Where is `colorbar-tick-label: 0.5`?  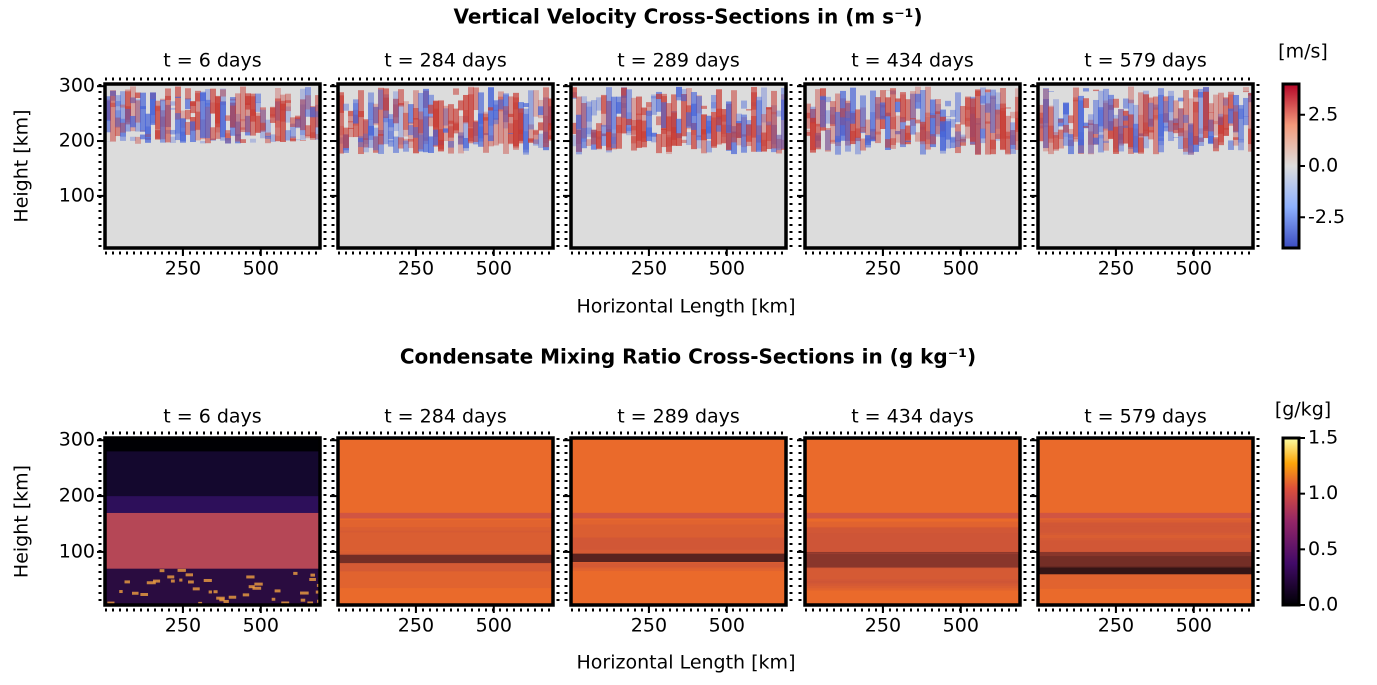 colorbar-tick-label: 0.5 is located at coordinates (1323, 549).